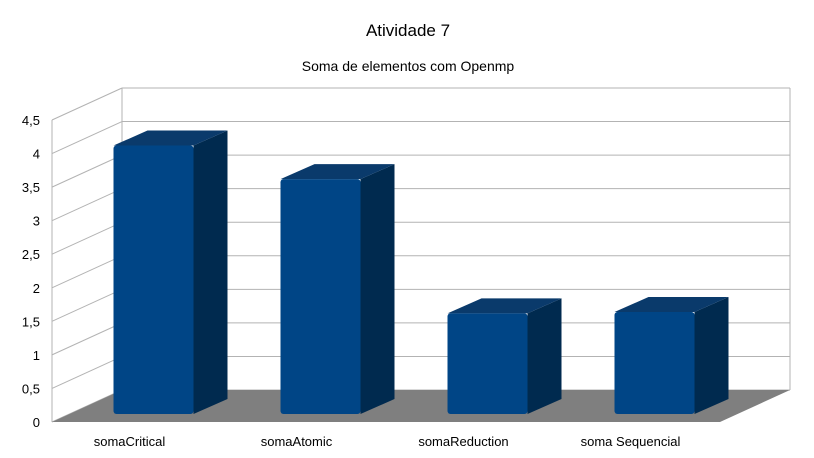  What do you see at coordinates (36, 355) in the screenshot?
I see `y-tick-label: 1` at bounding box center [36, 355].